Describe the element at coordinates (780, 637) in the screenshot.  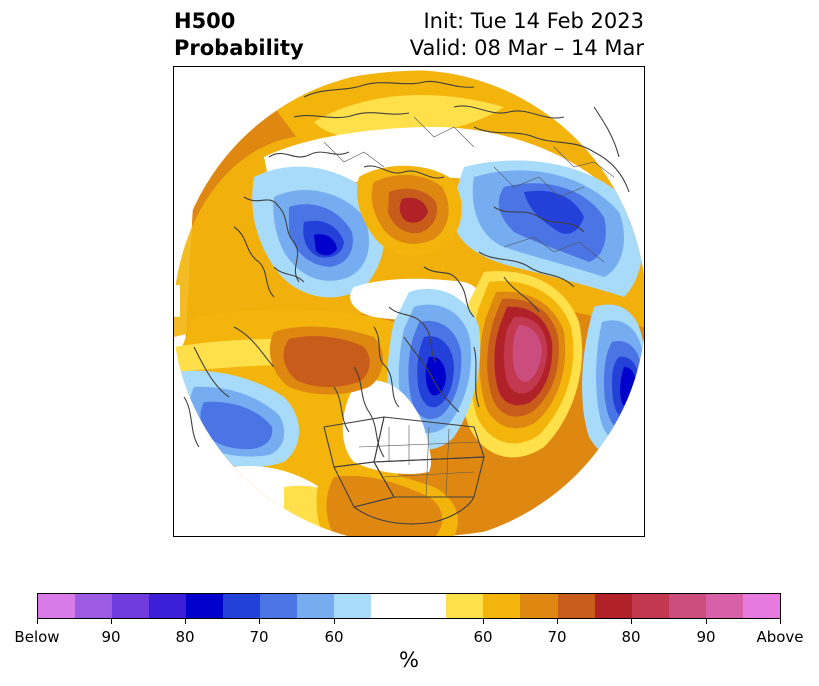
I see `colorbar-tick-label: Above` at that location.